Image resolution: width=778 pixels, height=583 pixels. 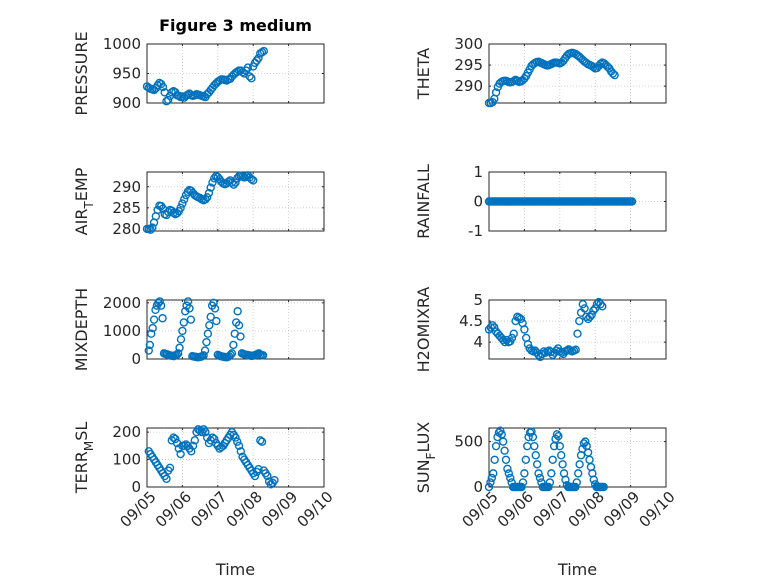 I want to click on y-axis-label-subscript: T, so click(x=89, y=205).